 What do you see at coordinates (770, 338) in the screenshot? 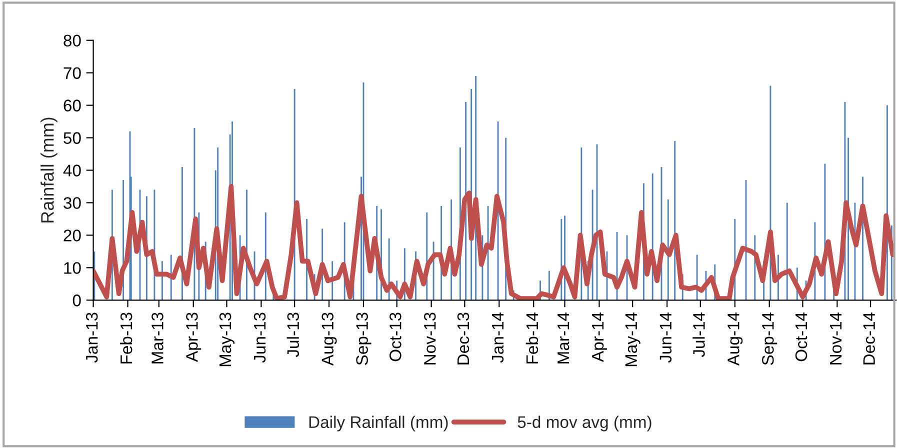
I see `x-tick-label: Sep-14` at bounding box center [770, 338].